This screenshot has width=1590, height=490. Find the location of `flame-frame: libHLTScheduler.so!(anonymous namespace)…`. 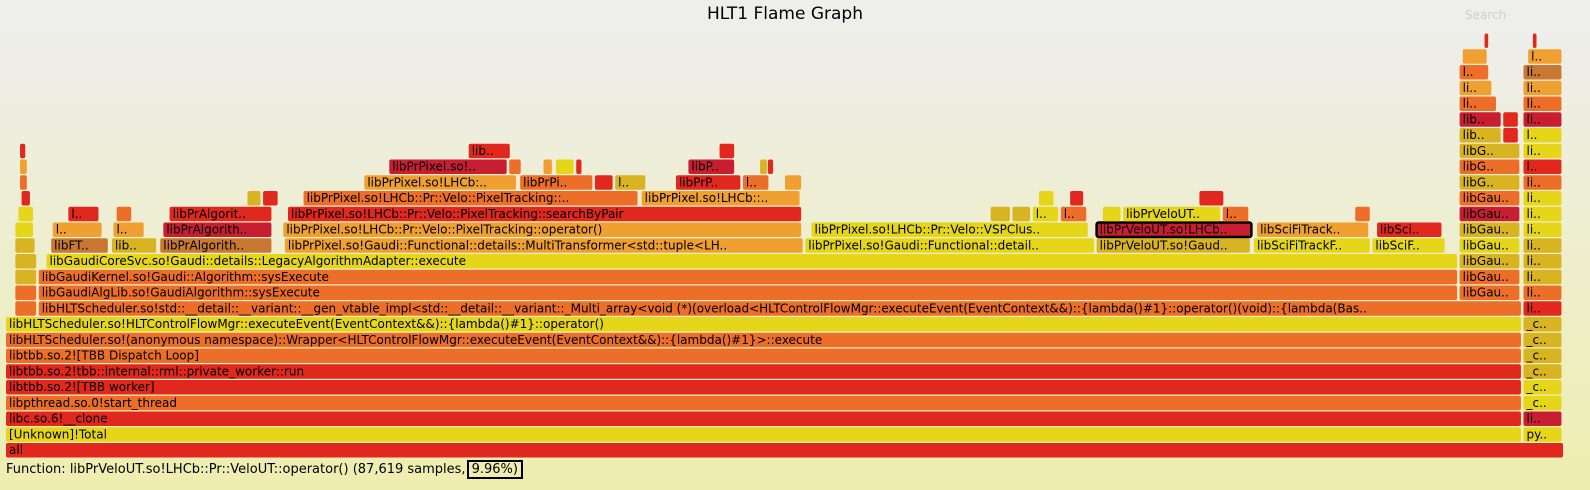

flame-frame: libHLTScheduler.so!(anonymous namespace)… is located at coordinates (763, 340).